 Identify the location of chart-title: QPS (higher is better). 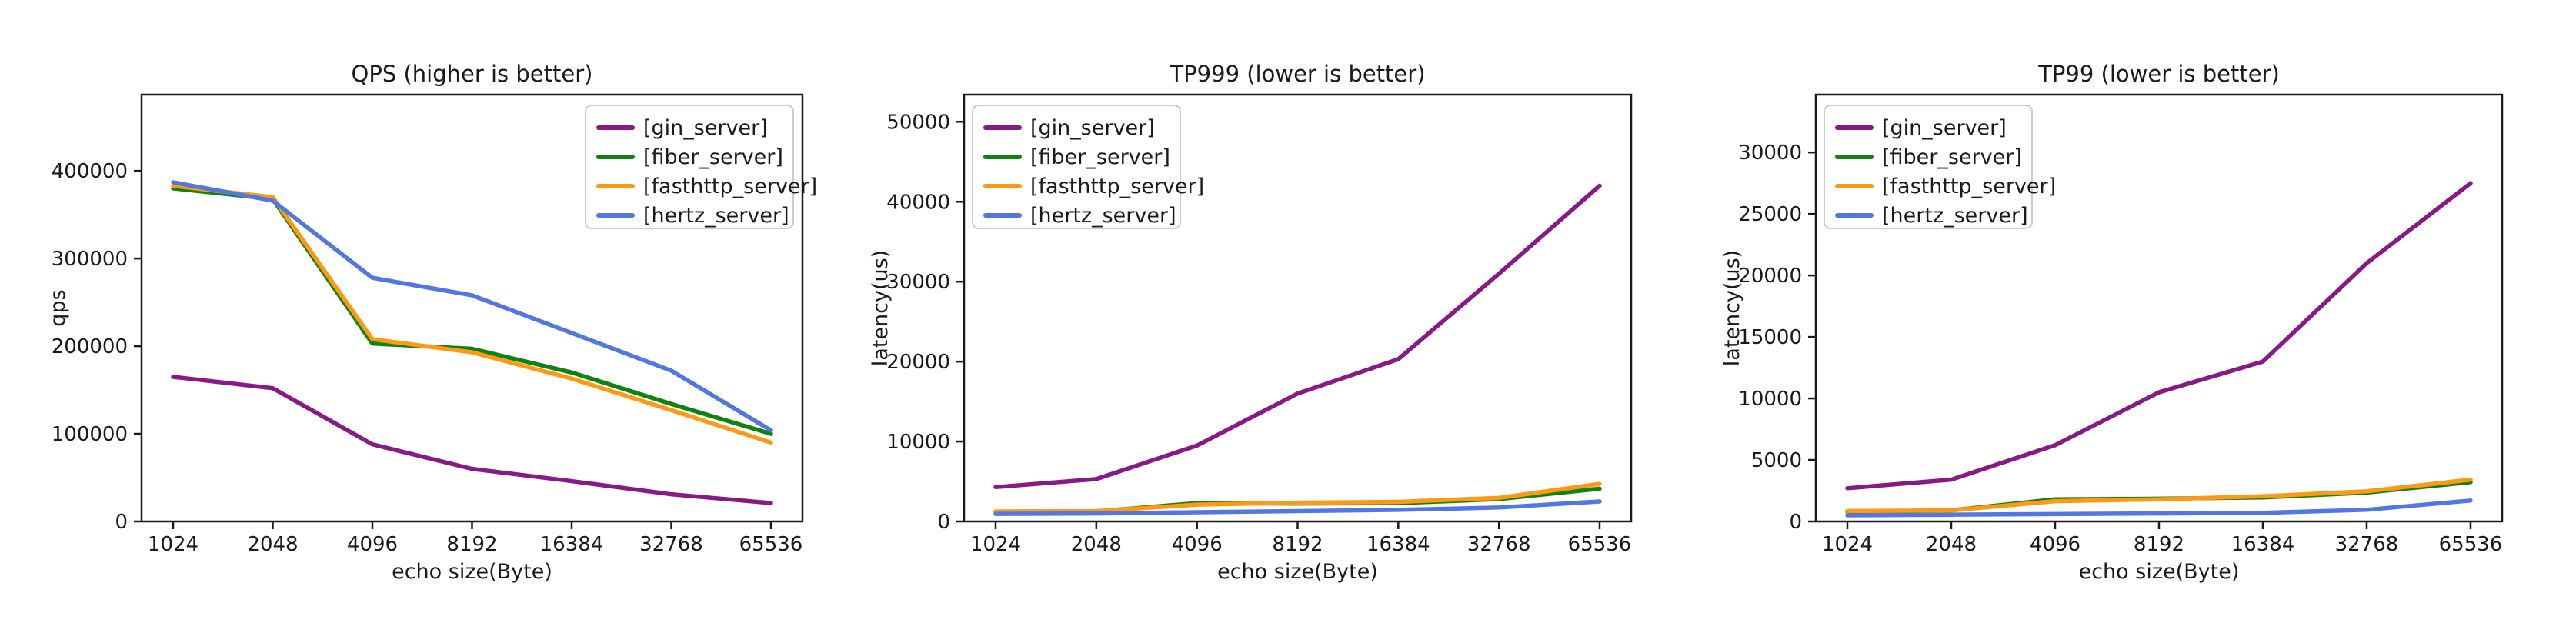
(472, 74).